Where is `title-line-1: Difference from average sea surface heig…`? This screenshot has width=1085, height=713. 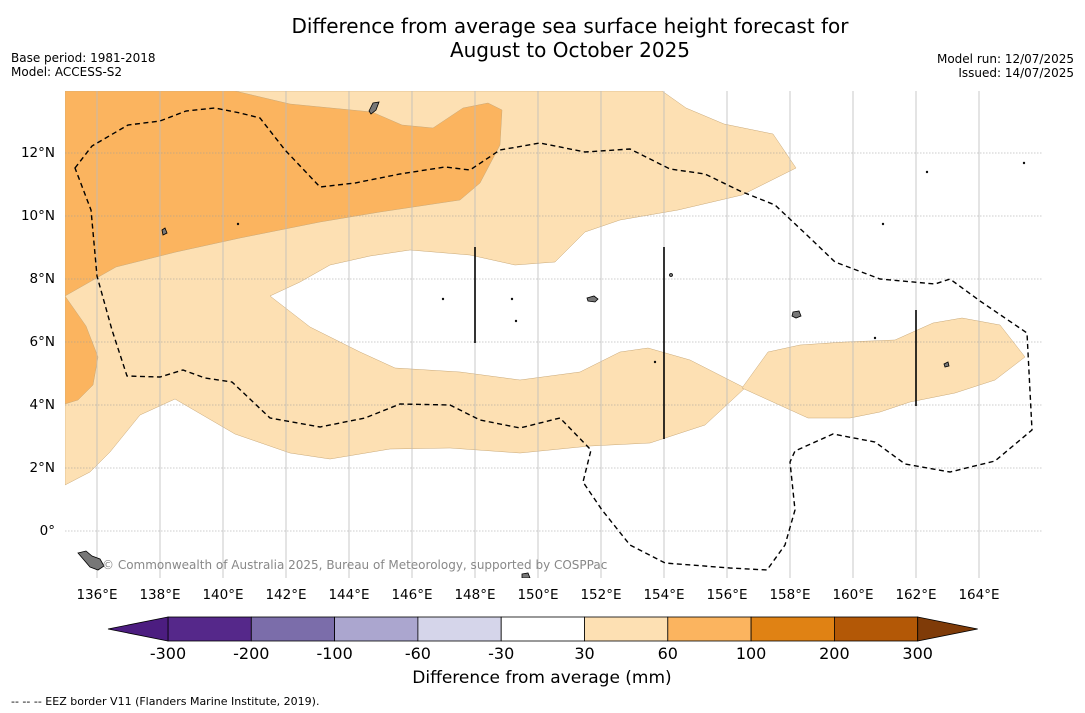 title-line-1: Difference from average sea surface heig… is located at coordinates (570, 26).